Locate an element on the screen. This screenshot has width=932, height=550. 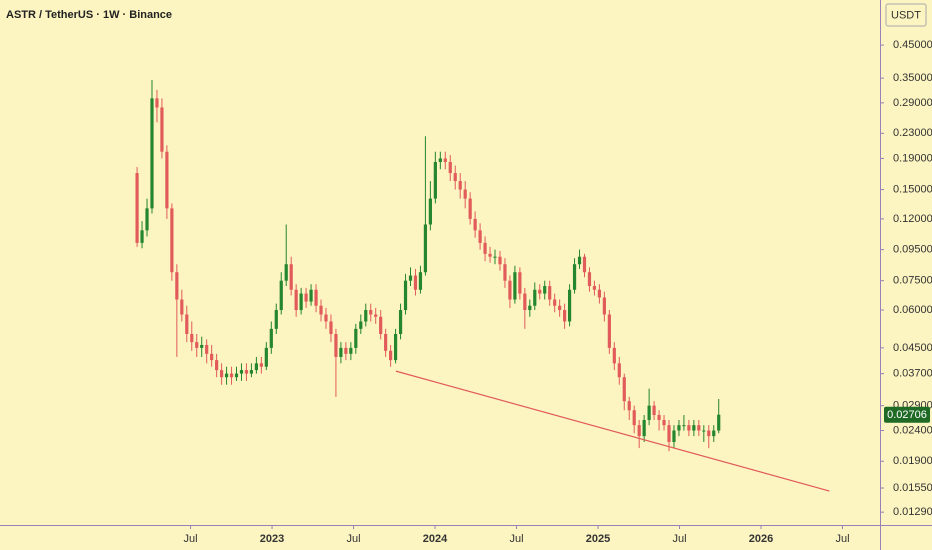
chart-title: ASTR / TetherUS · 1W · Binance is located at coordinates (89, 15).